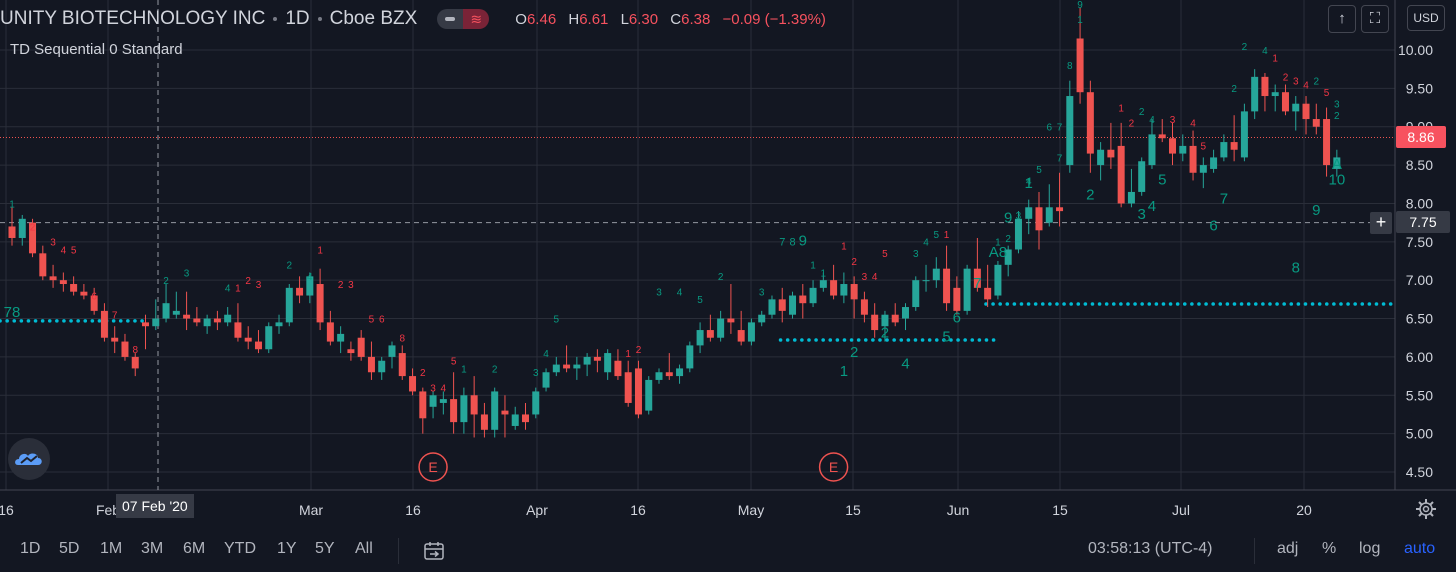  I want to click on gear-icon, so click(1426, 509).